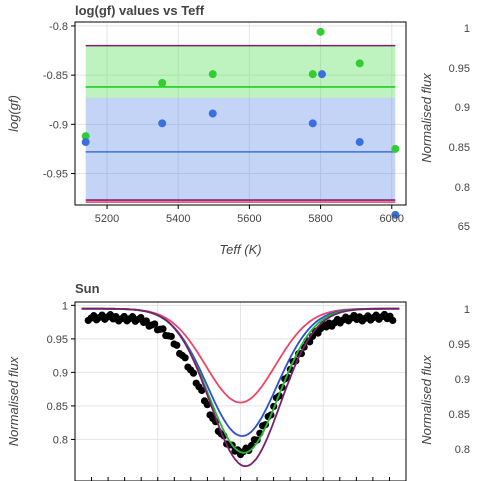  What do you see at coordinates (240, 249) in the screenshot?
I see `x-axis-label: Teff (K)` at bounding box center [240, 249].